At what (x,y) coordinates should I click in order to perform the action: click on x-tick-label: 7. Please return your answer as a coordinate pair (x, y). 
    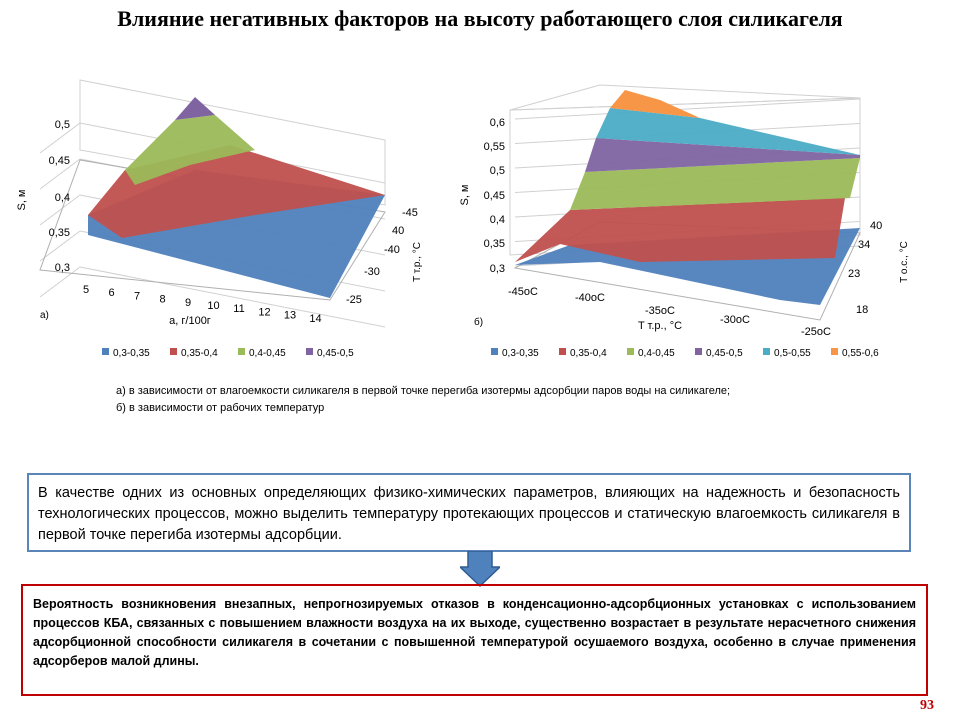
    Looking at the image, I should click on (137, 296).